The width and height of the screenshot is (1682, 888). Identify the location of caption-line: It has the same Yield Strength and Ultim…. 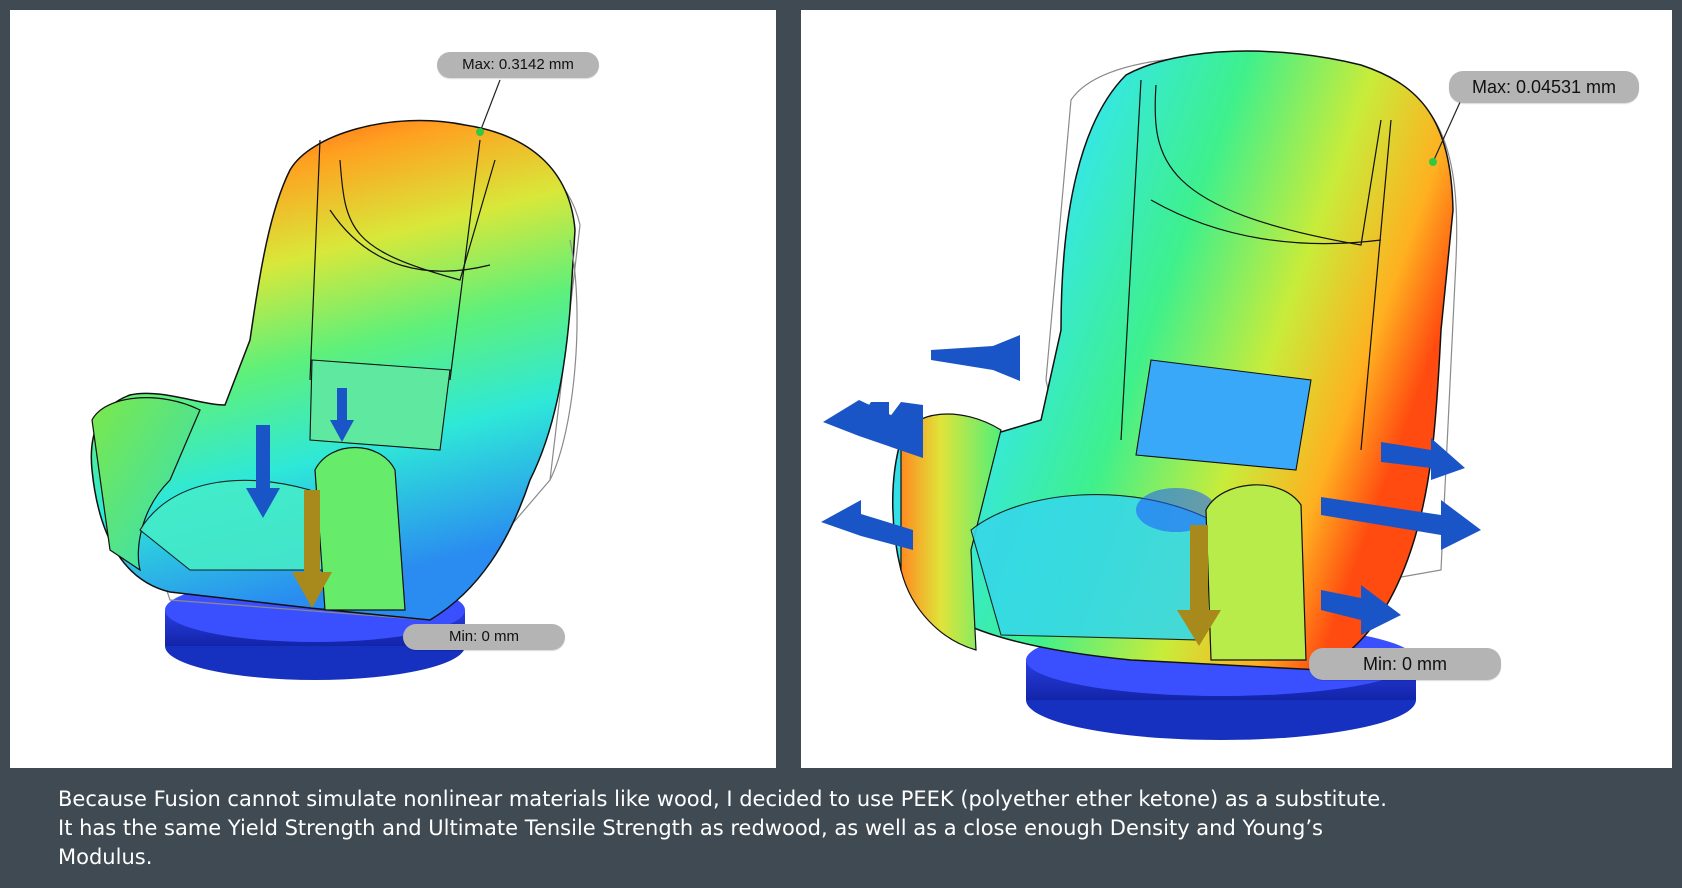
(690, 828).